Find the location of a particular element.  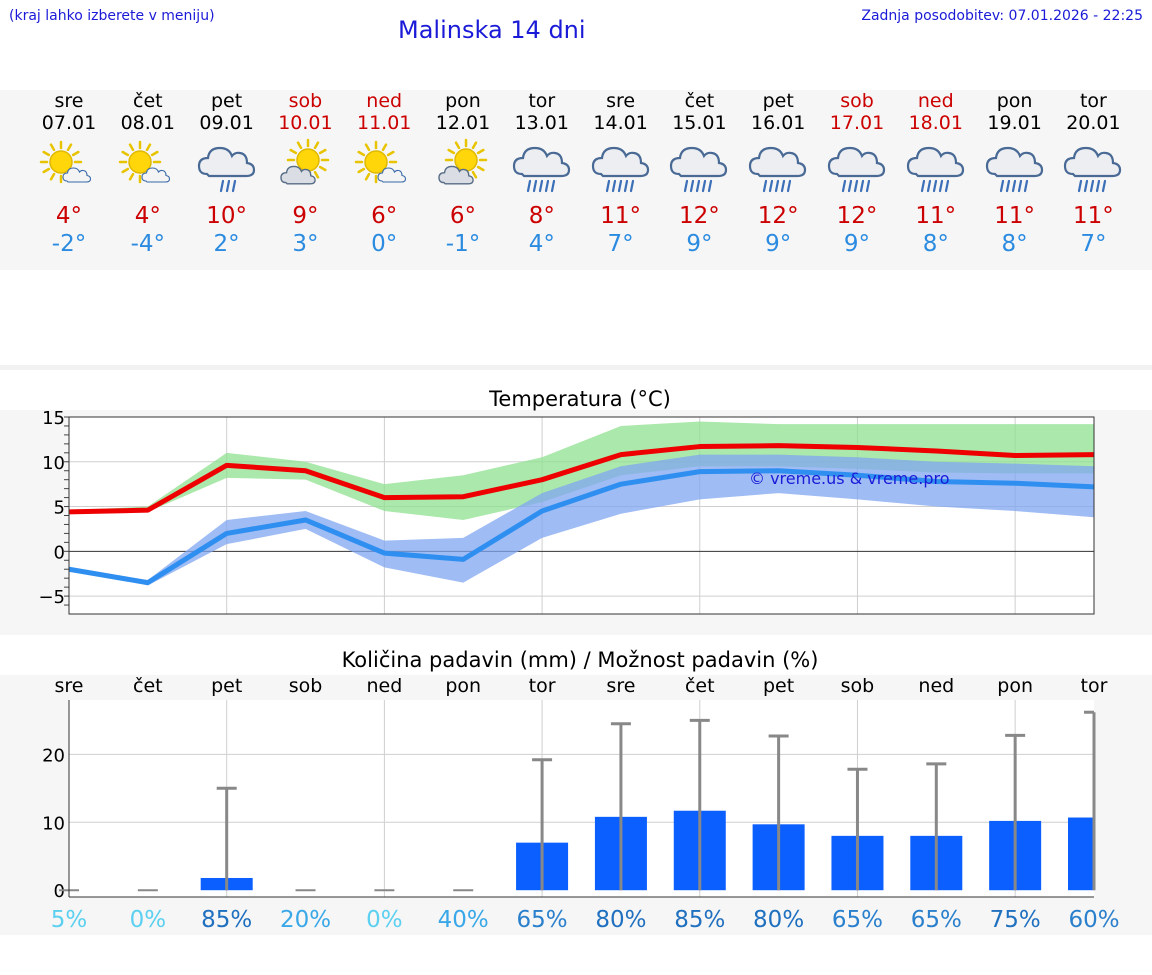

y-tick-label: 5 is located at coordinates (59, 508).